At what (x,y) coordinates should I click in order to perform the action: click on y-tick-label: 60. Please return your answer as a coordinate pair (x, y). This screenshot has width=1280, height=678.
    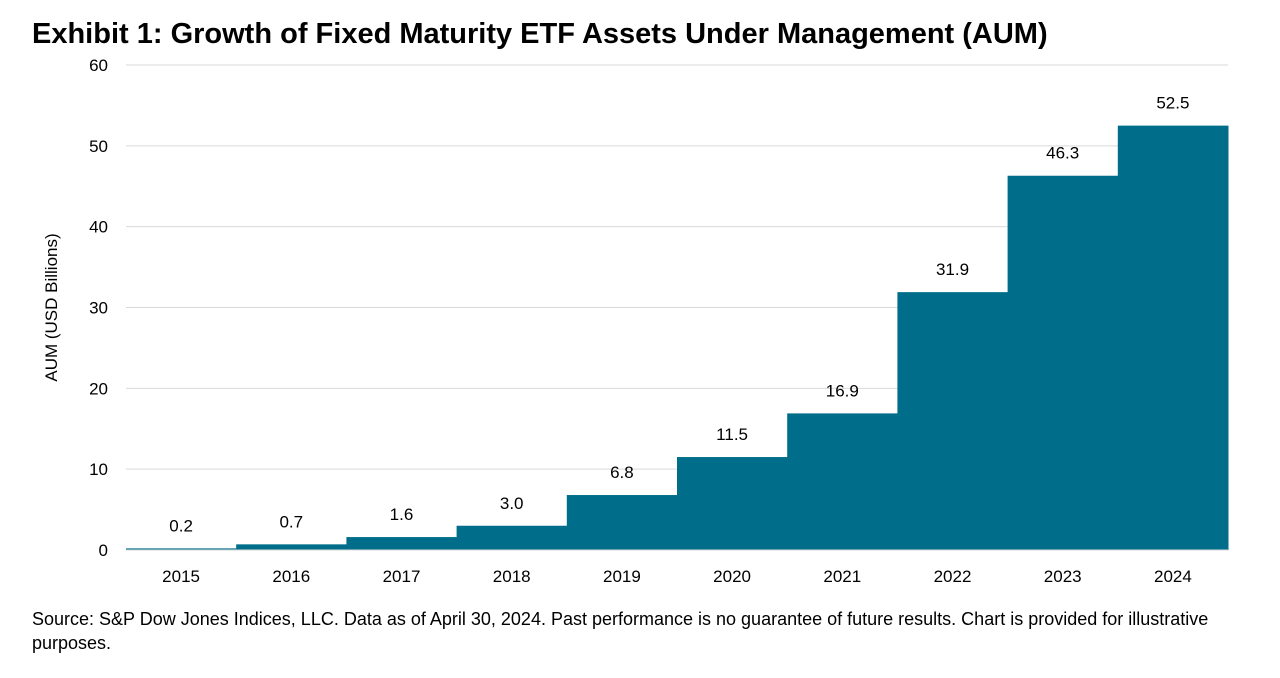
    Looking at the image, I should click on (98, 65).